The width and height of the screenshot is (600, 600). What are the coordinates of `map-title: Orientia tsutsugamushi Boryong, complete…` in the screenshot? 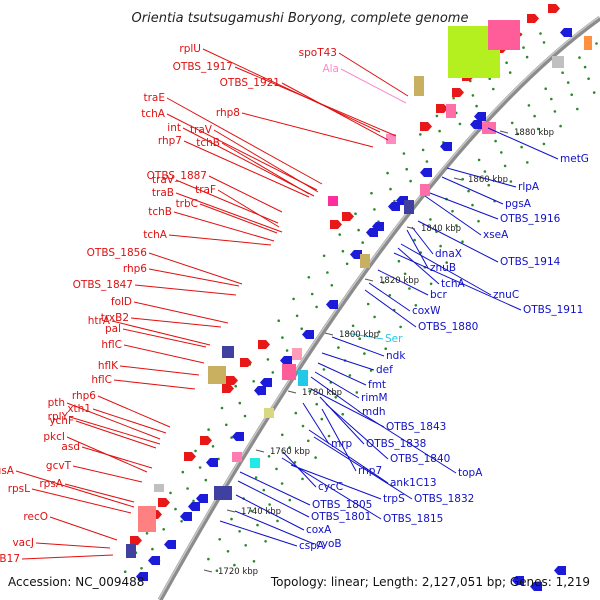 It's located at (300, 18).